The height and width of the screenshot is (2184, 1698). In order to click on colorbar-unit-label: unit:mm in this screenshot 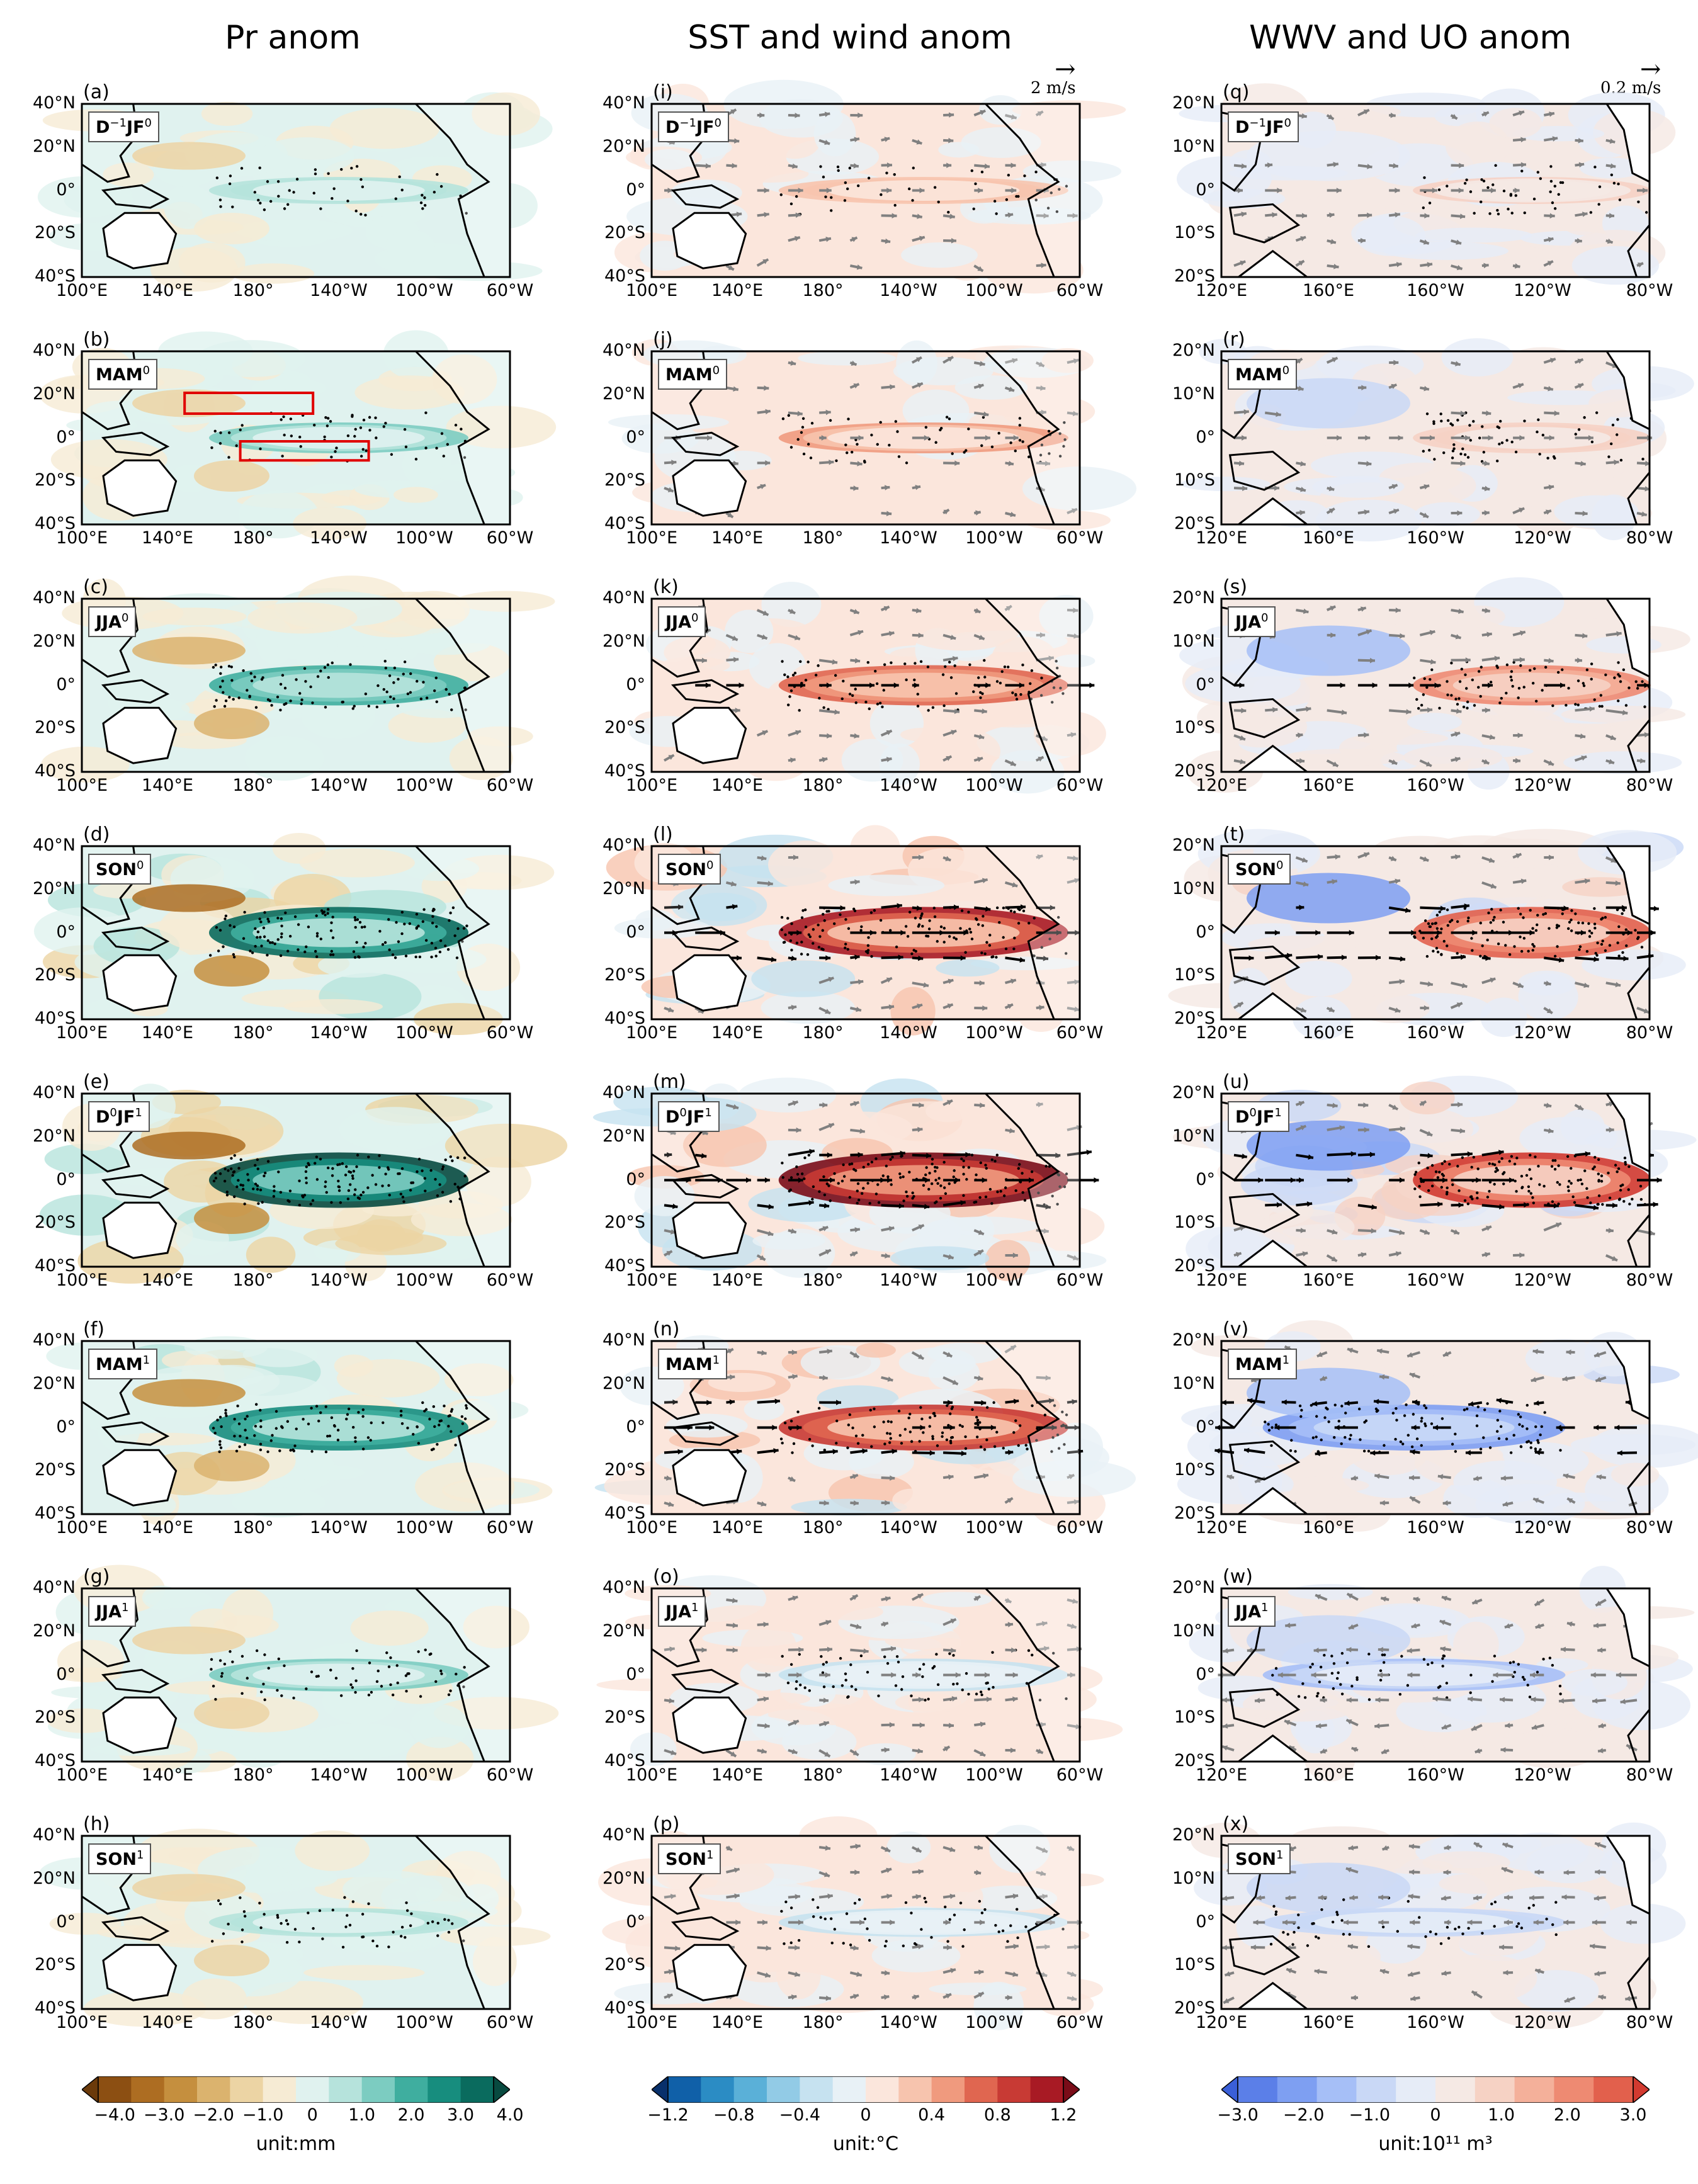, I will do `click(296, 2144)`.